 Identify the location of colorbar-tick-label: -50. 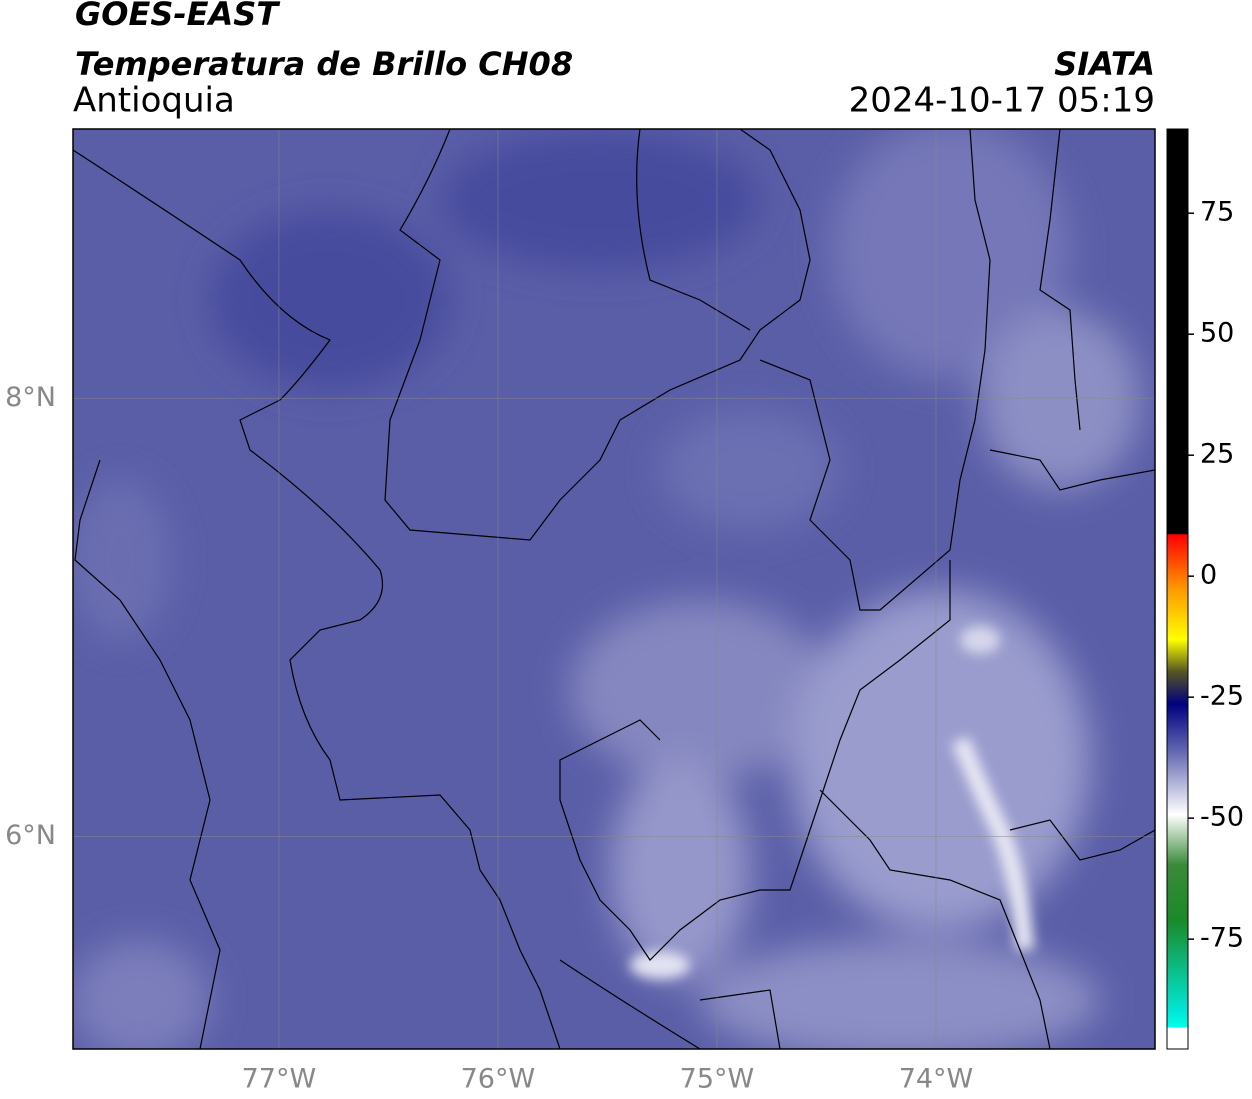
(1222, 817).